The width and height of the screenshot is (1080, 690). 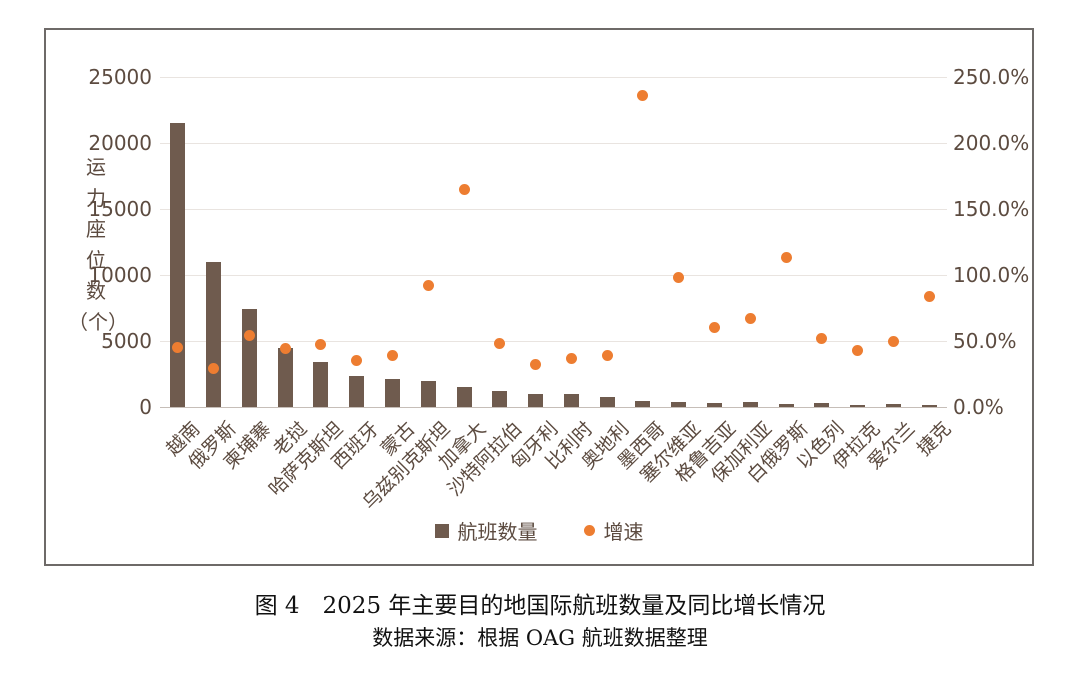 What do you see at coordinates (623, 532) in the screenshot?
I see `legend-label-growth: 增速` at bounding box center [623, 532].